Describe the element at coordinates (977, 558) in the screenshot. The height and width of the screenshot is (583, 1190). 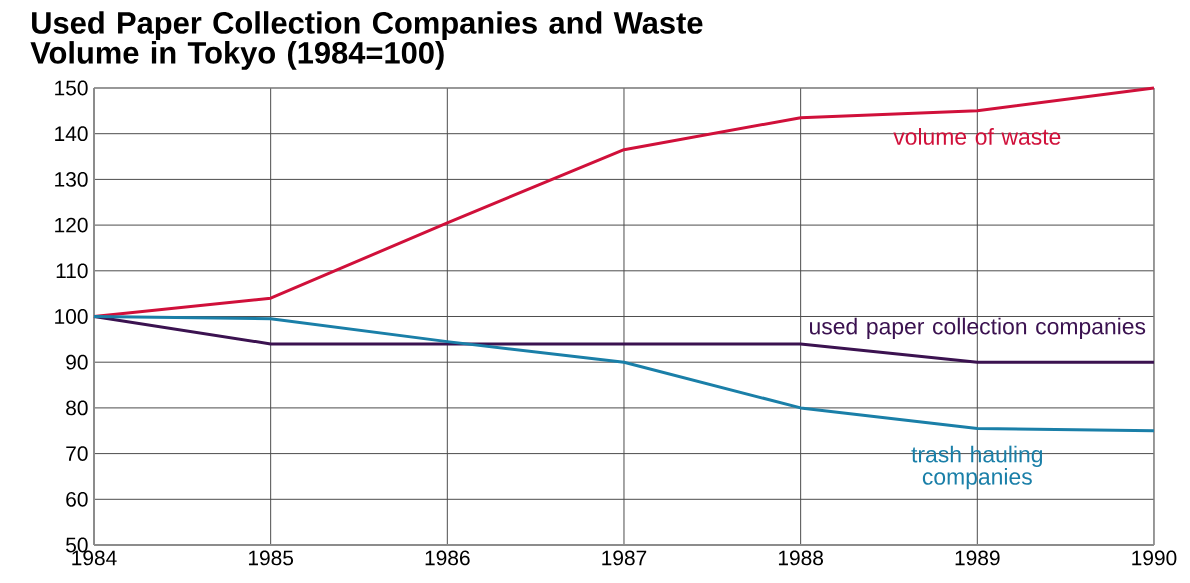
I see `x-tick-label: 1989` at that location.